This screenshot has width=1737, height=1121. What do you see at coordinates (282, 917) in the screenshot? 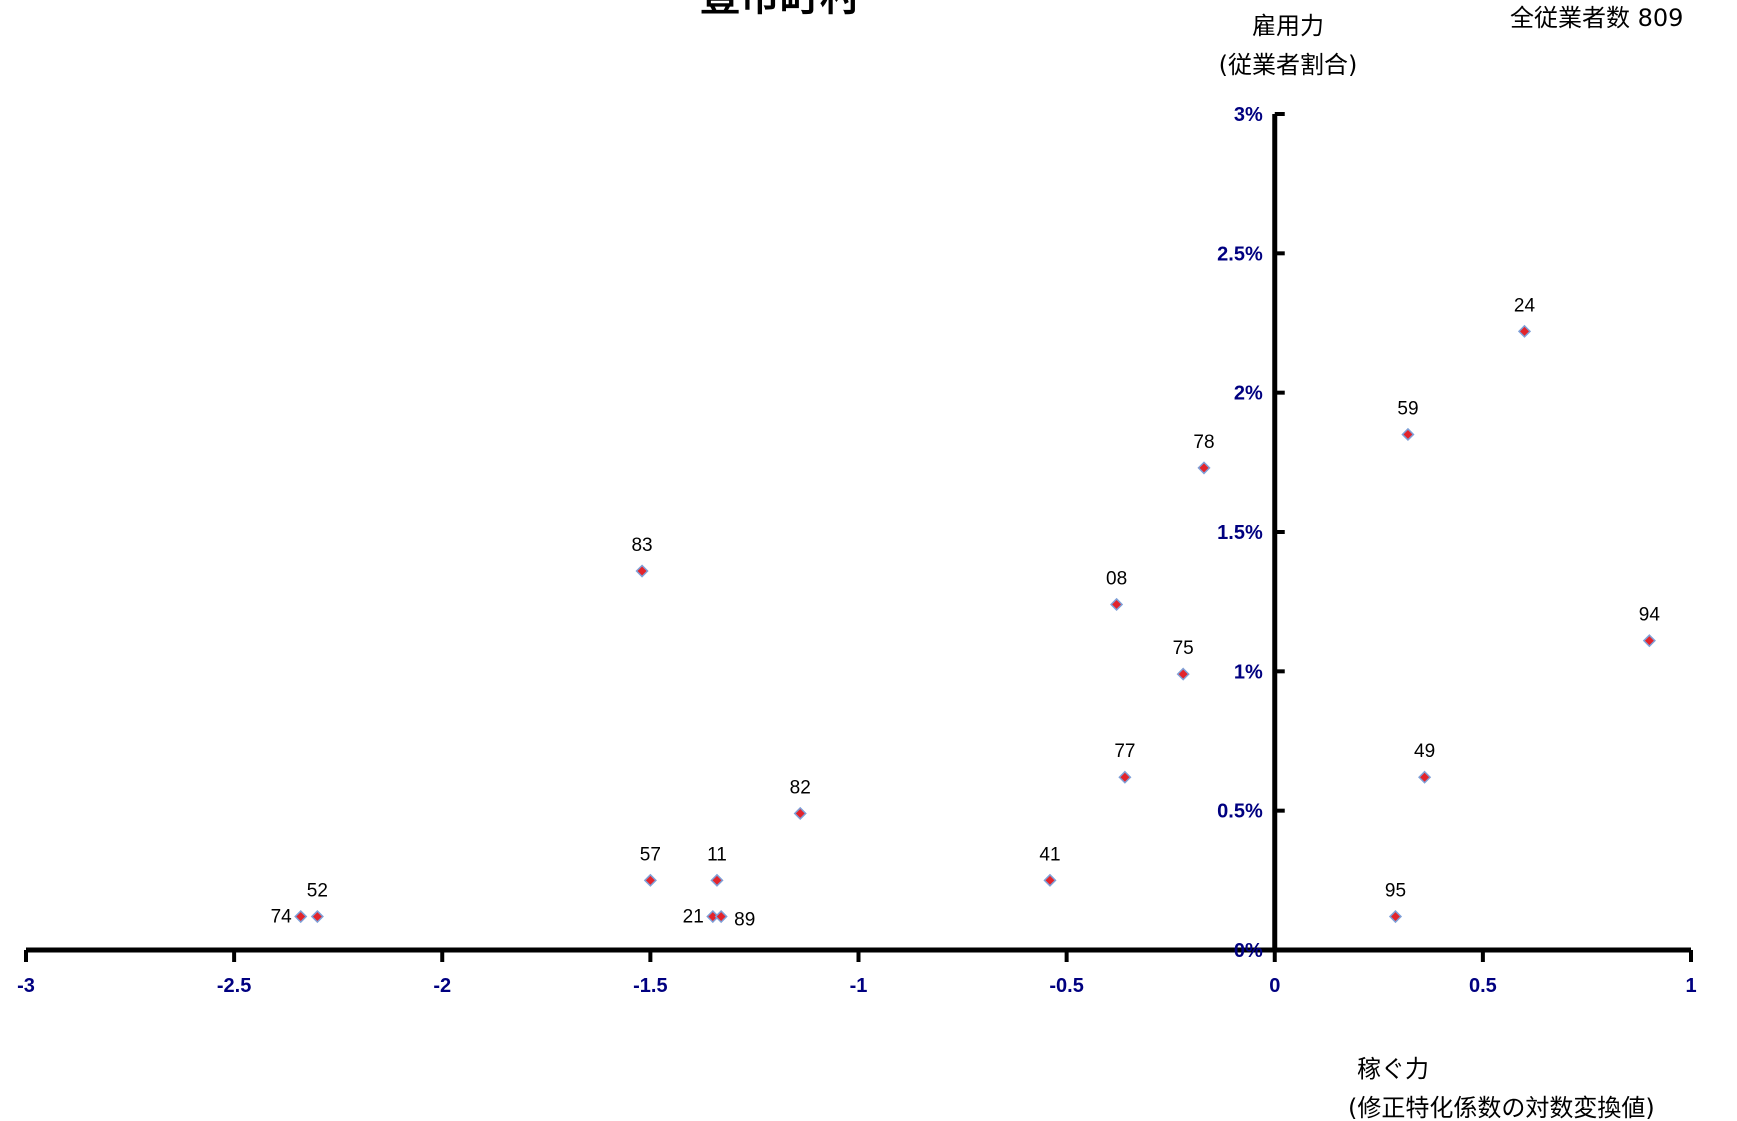
I see `point-label-74: 74` at bounding box center [282, 917].